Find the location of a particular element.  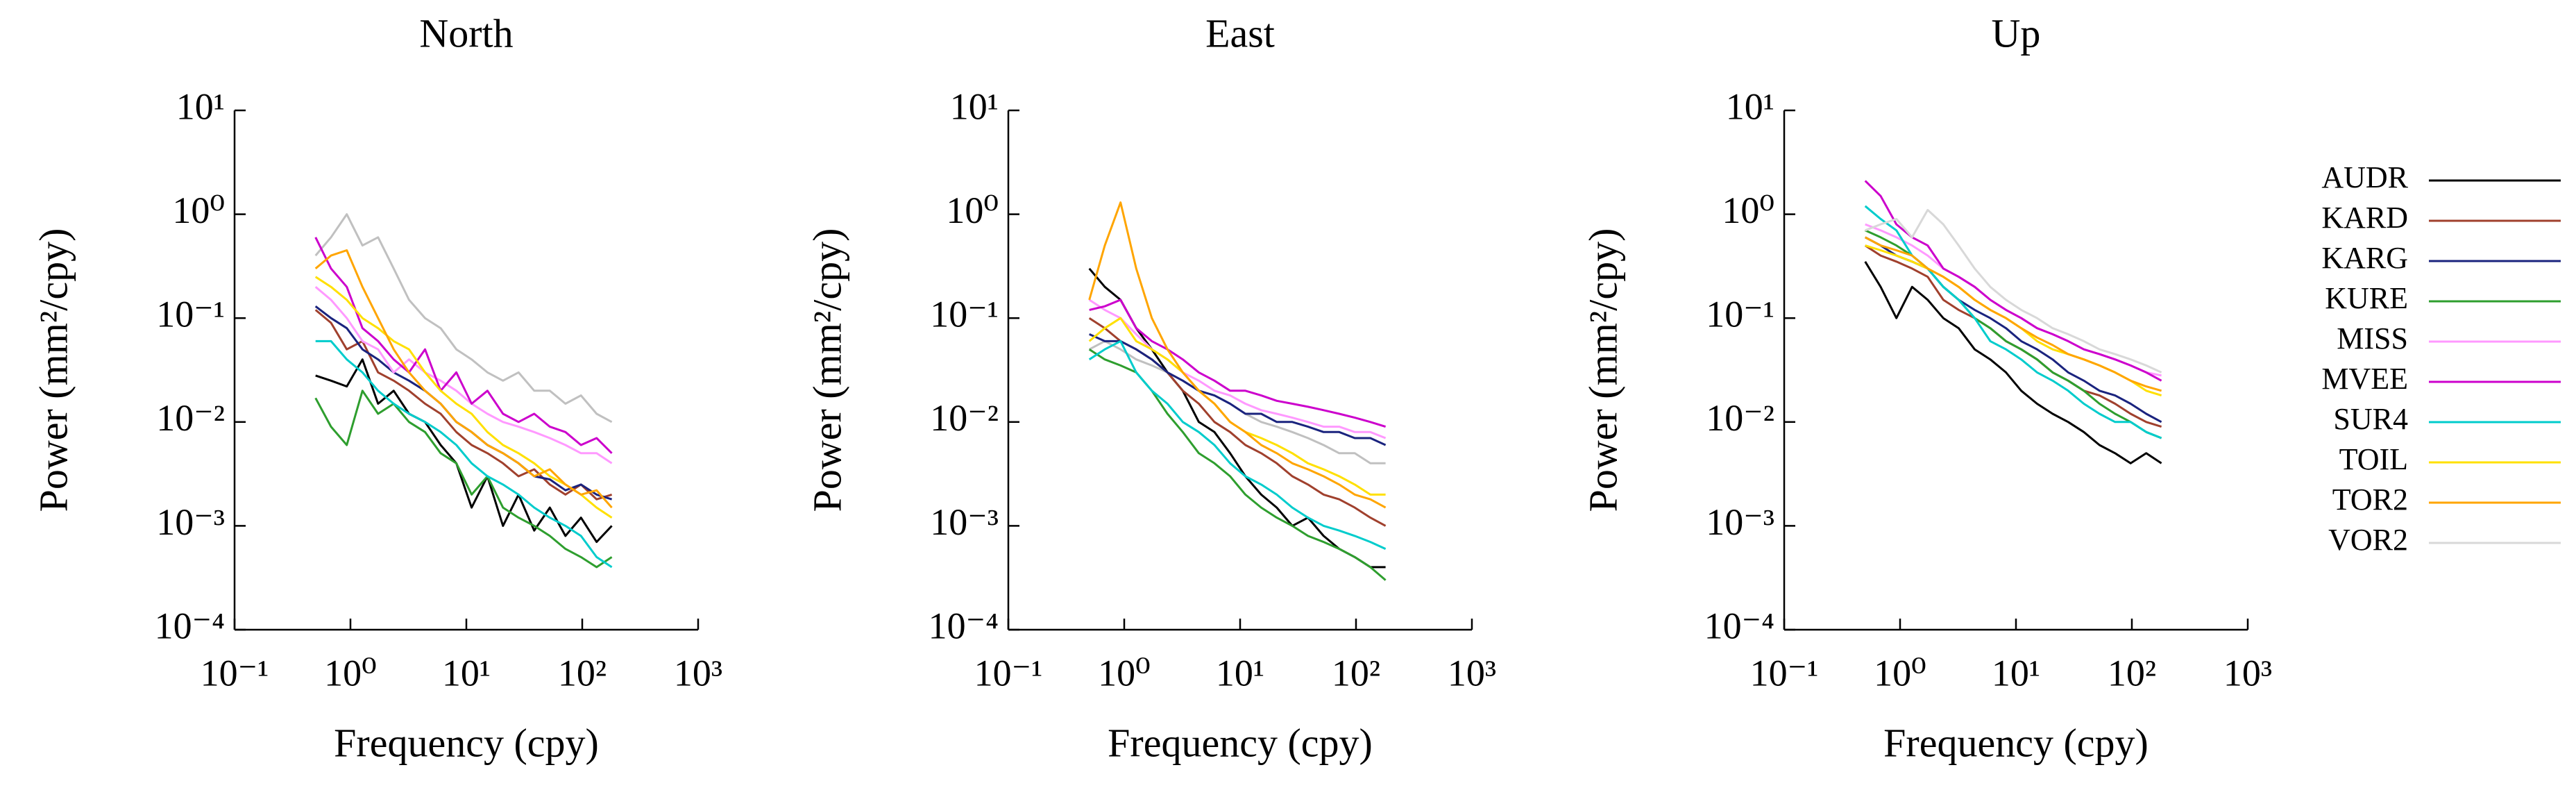

legend-label: MISS is located at coordinates (2372, 338).